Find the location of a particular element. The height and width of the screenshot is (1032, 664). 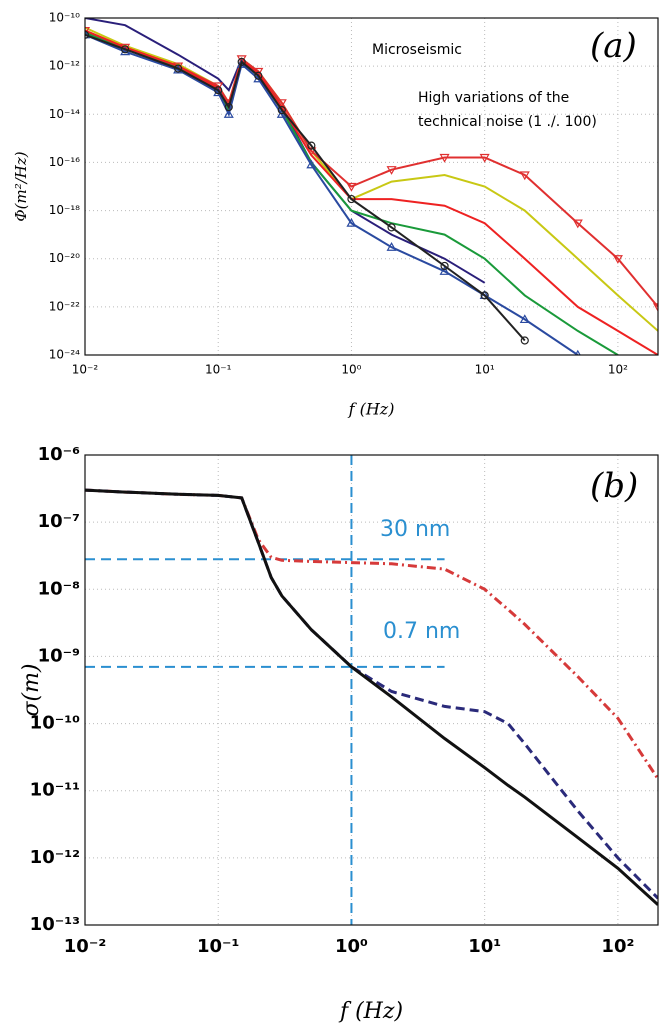

y-tick-label: 10⁻¹⁴ is located at coordinates (64, 114).